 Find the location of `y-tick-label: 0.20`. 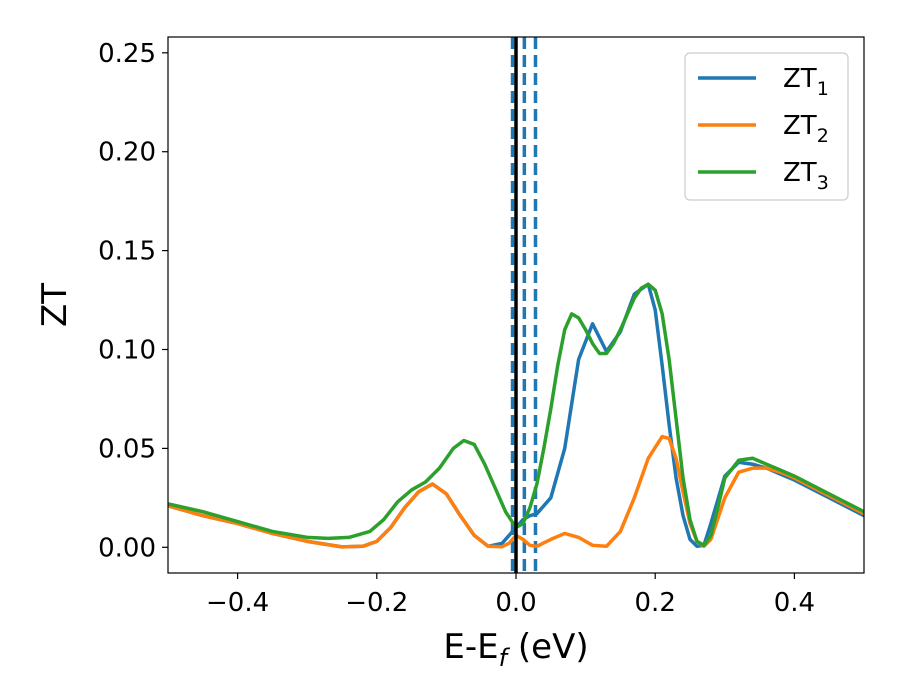

y-tick-label: 0.20 is located at coordinates (127, 153).